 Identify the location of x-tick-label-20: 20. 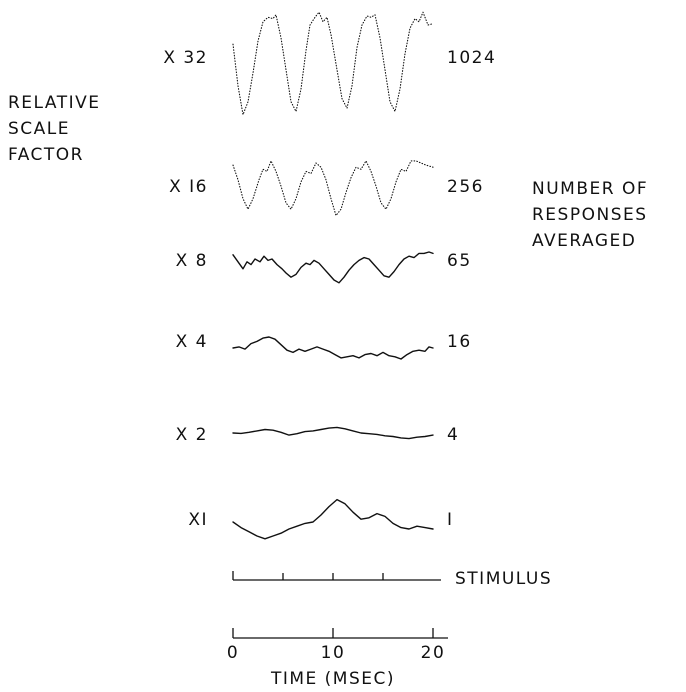
(433, 653).